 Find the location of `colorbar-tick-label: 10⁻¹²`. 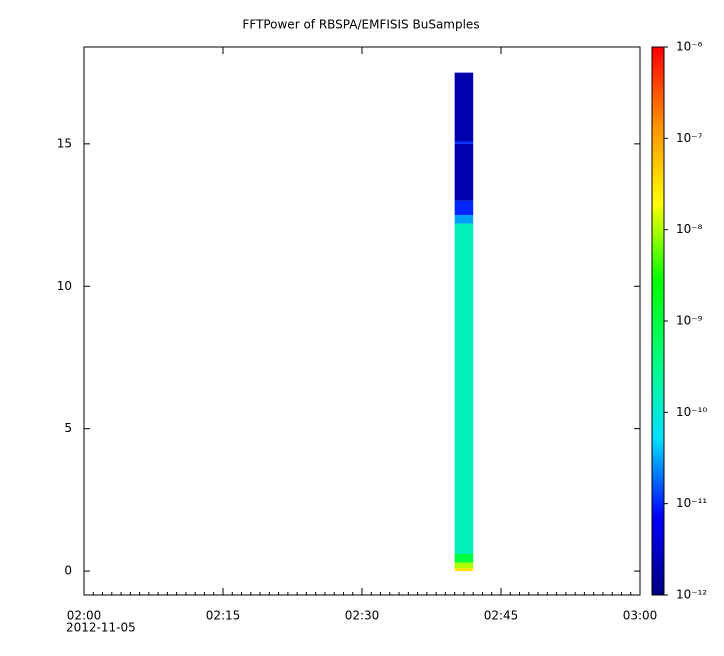

colorbar-tick-label: 10⁻¹² is located at coordinates (691, 595).